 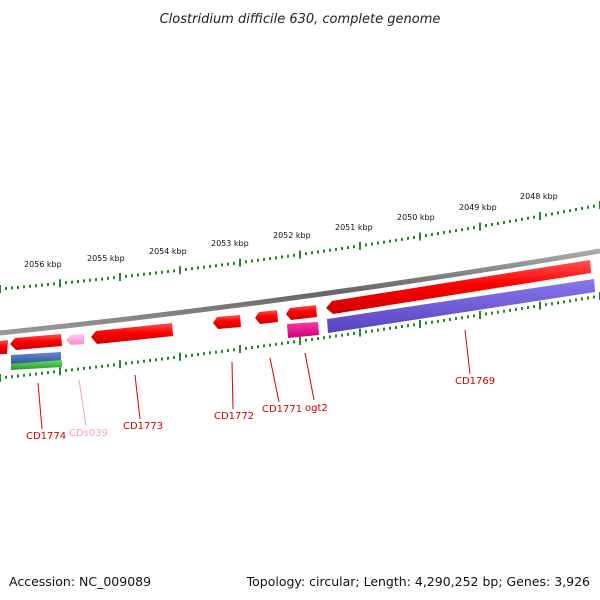 What do you see at coordinates (234, 416) in the screenshot?
I see `gene-label-cd1772: CD1772` at bounding box center [234, 416].